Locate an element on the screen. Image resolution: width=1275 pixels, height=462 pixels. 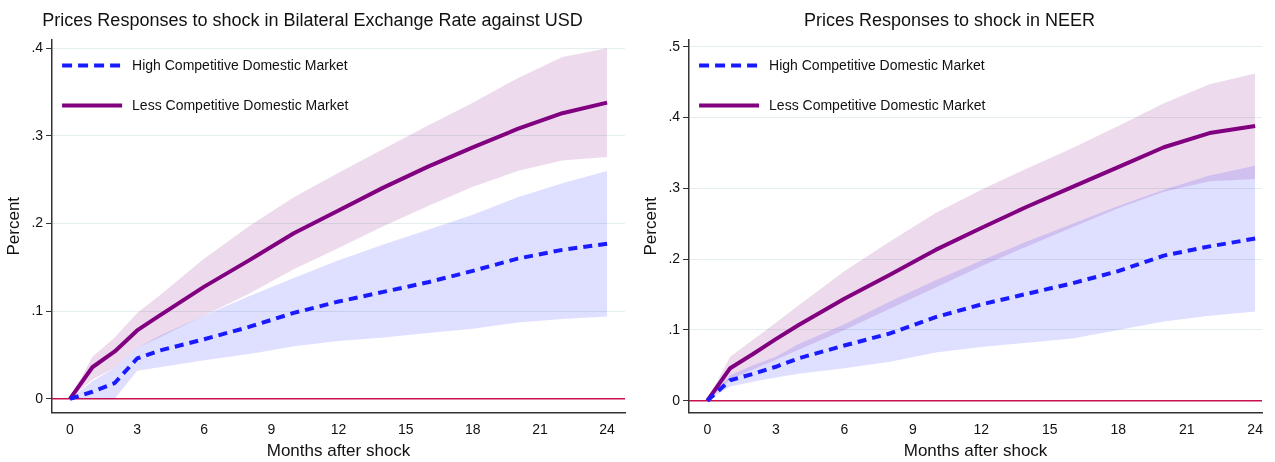
chart-title: Prices Responses to shock in Bilateral Exchange Rate against USD is located at coordinates (312, 19).